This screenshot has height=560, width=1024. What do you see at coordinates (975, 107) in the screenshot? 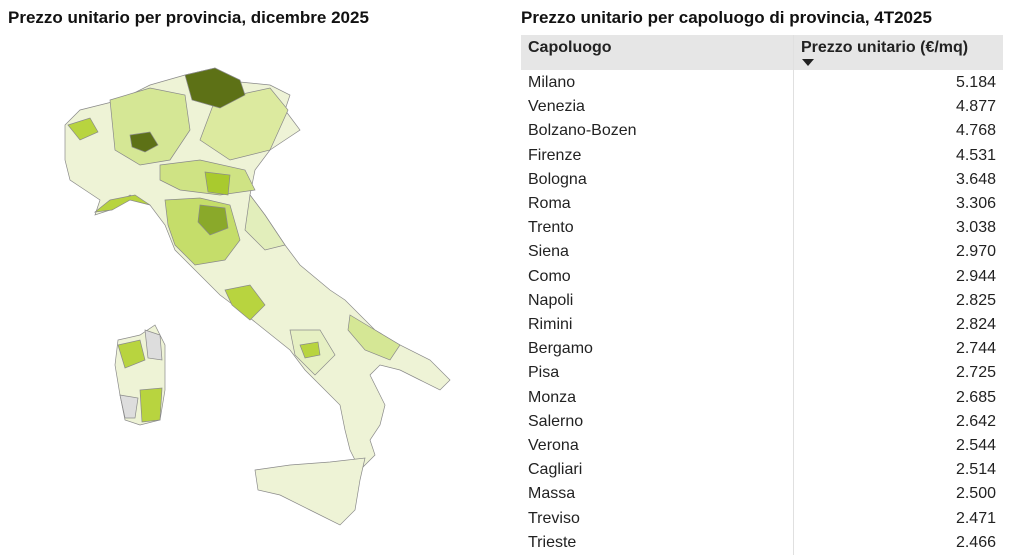
I see `price-cell: 4.877` at bounding box center [975, 107].